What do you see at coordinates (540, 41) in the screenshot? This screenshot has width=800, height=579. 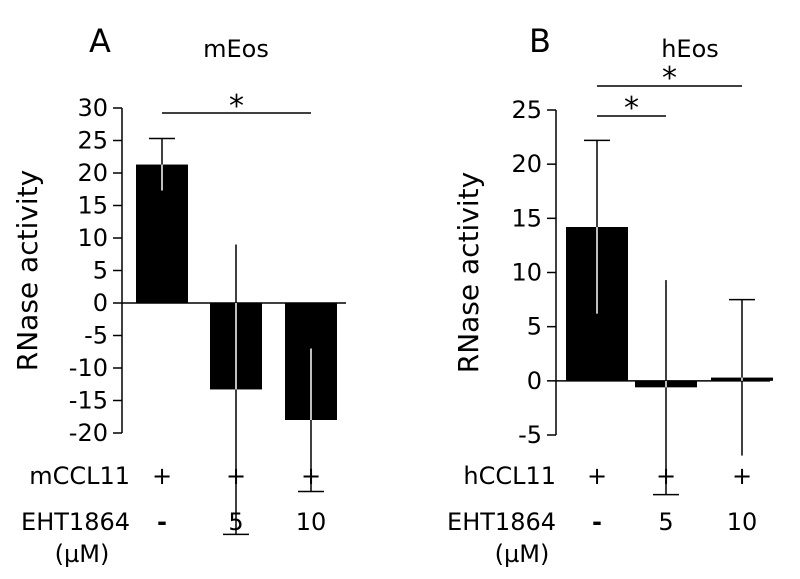 I see `panel-letter: B` at bounding box center [540, 41].